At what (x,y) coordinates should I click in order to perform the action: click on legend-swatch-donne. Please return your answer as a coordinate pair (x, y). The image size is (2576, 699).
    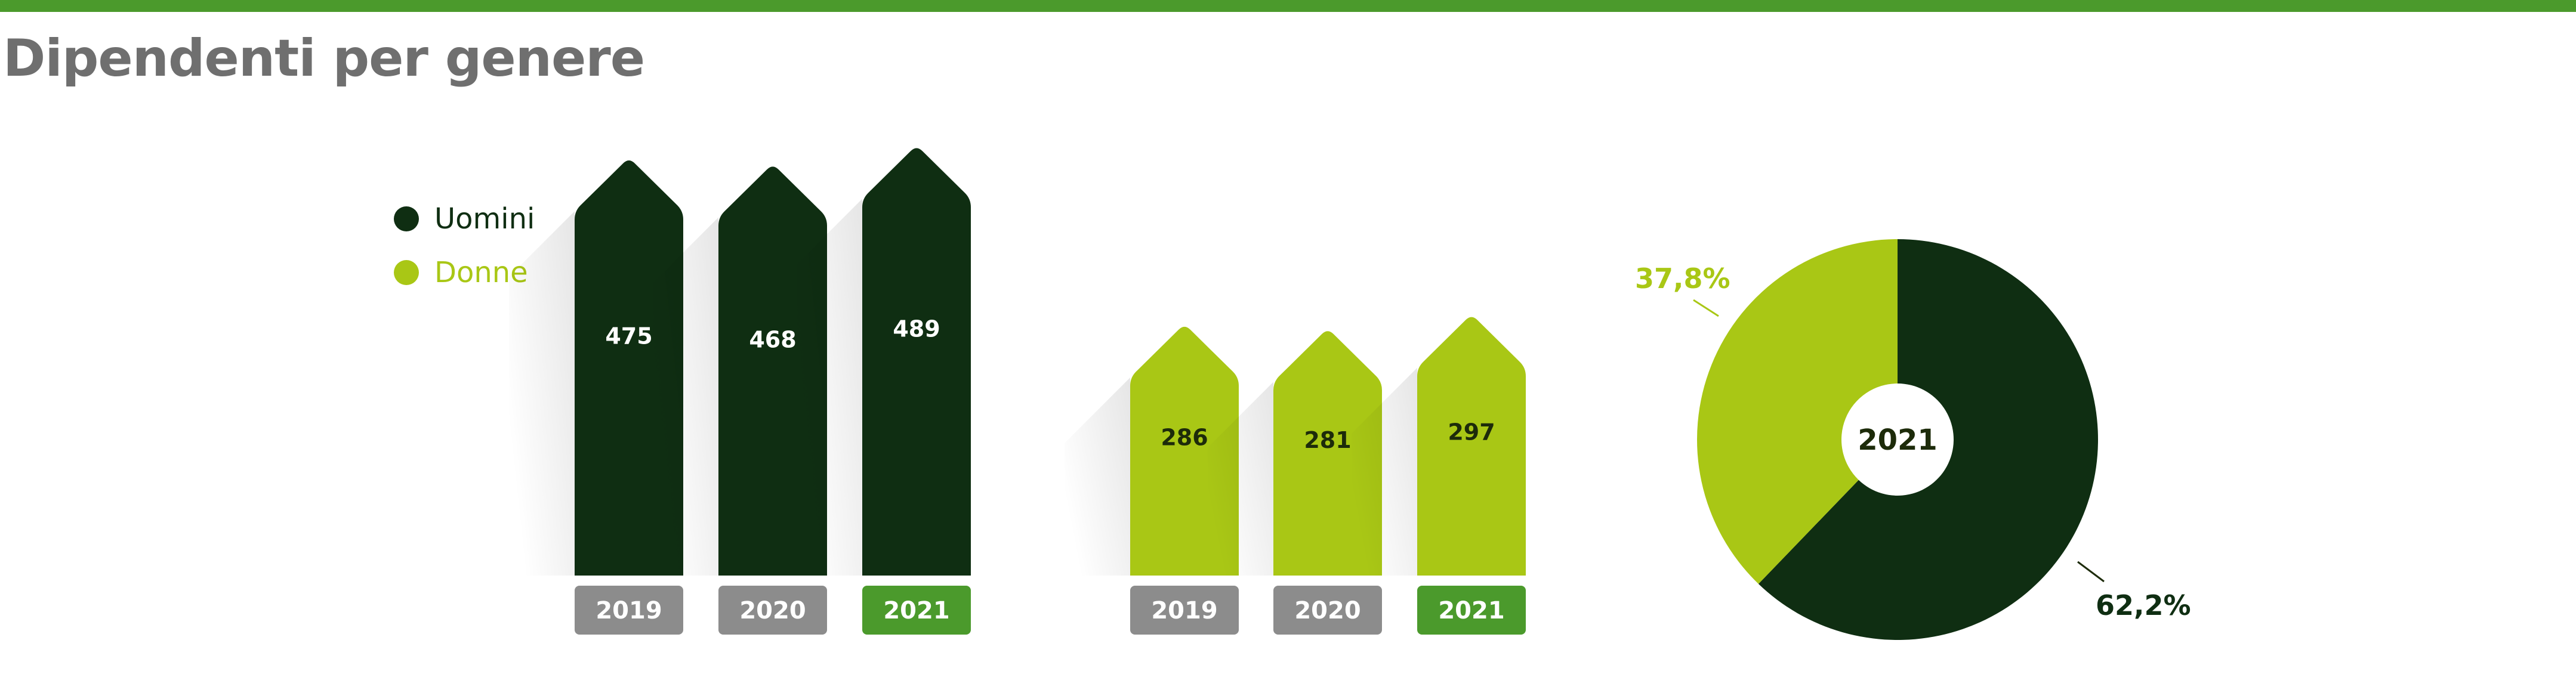
    Looking at the image, I should click on (406, 272).